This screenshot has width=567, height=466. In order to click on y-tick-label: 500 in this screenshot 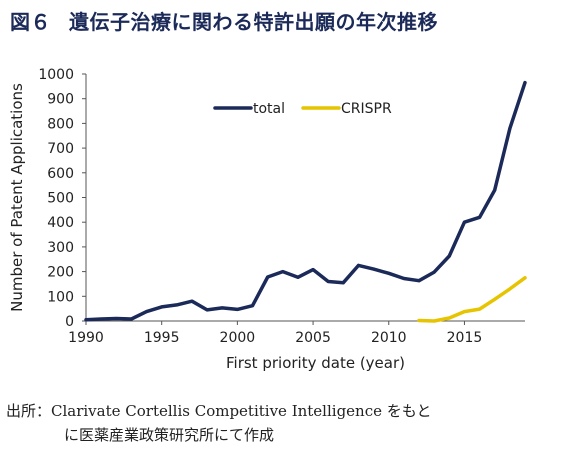, I will do `click(60, 199)`.